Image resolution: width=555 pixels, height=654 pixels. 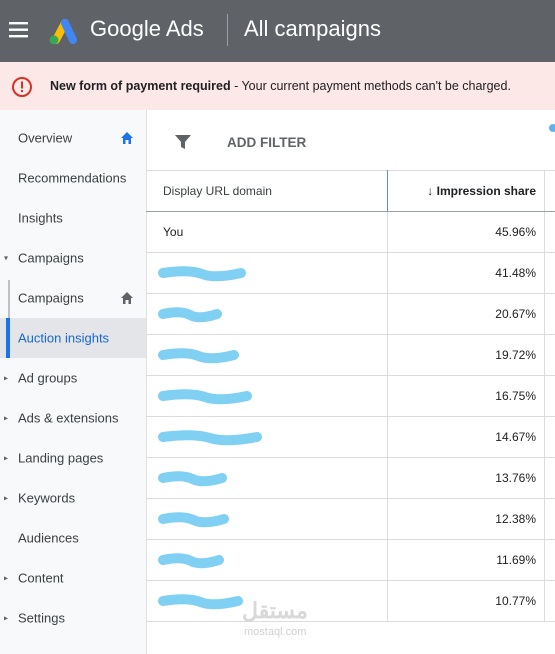 What do you see at coordinates (275, 632) in the screenshot?
I see `watermark: mostaql.com` at bounding box center [275, 632].